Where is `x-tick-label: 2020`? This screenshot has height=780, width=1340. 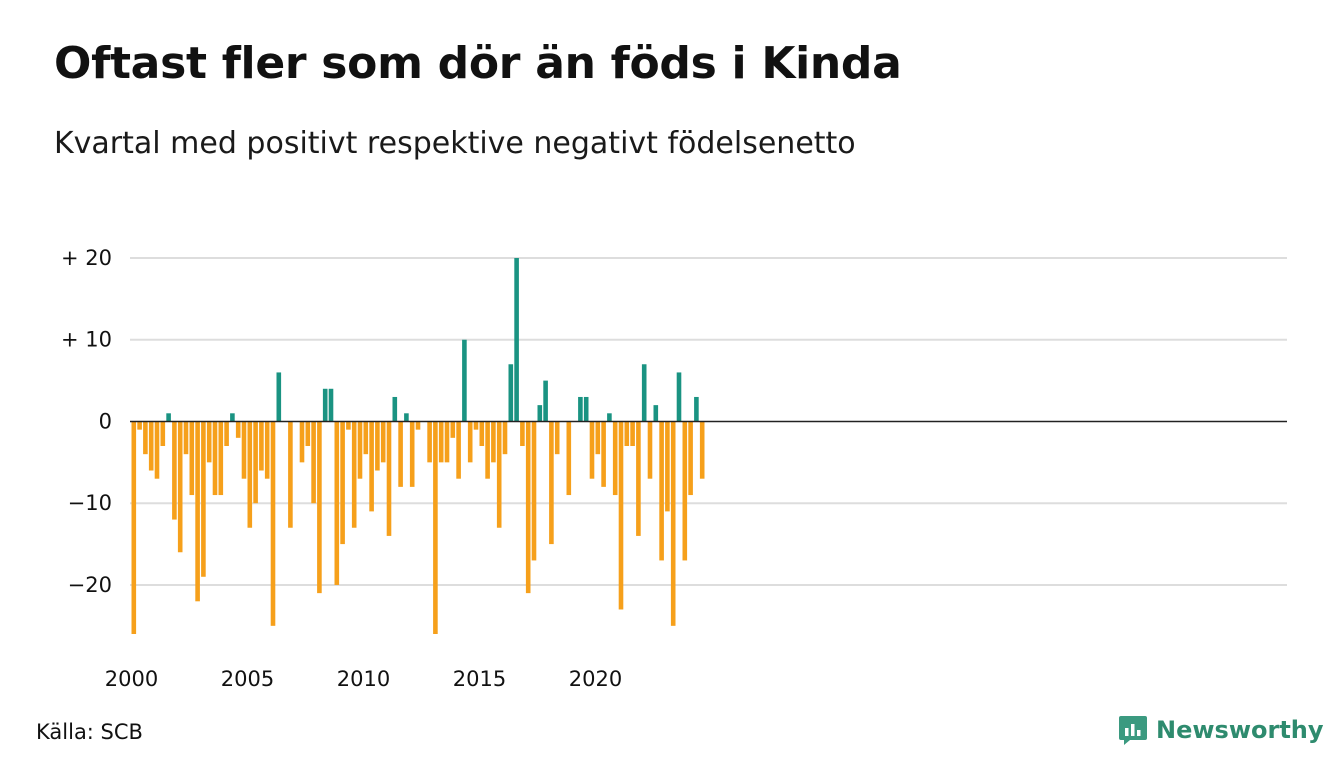
x-tick-label: 2020 is located at coordinates (595, 679).